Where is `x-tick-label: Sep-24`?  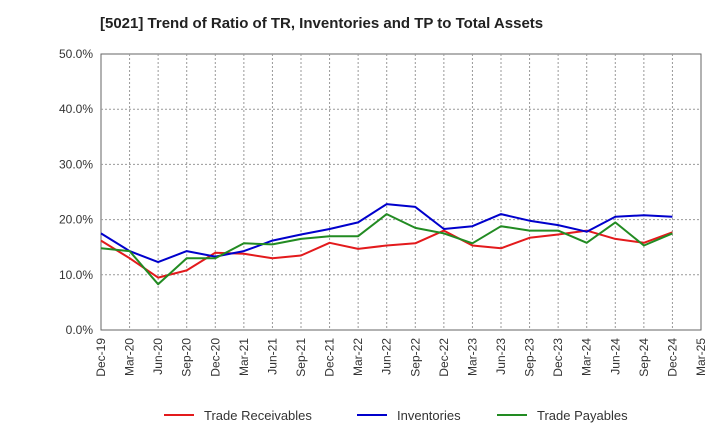
x-tick-label: Sep-24 is located at coordinates (644, 357).